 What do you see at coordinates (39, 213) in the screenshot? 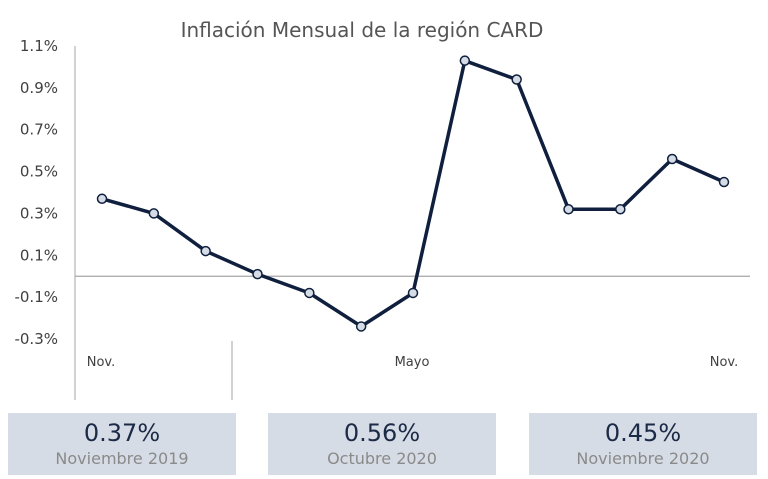
I see `y-tick-label: 0.3%` at bounding box center [39, 213].